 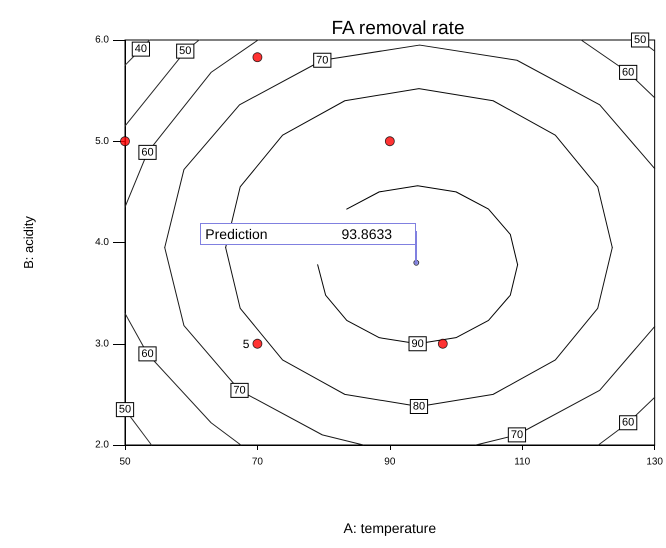 What do you see at coordinates (640, 40) in the screenshot?
I see `text: 50` at bounding box center [640, 40].